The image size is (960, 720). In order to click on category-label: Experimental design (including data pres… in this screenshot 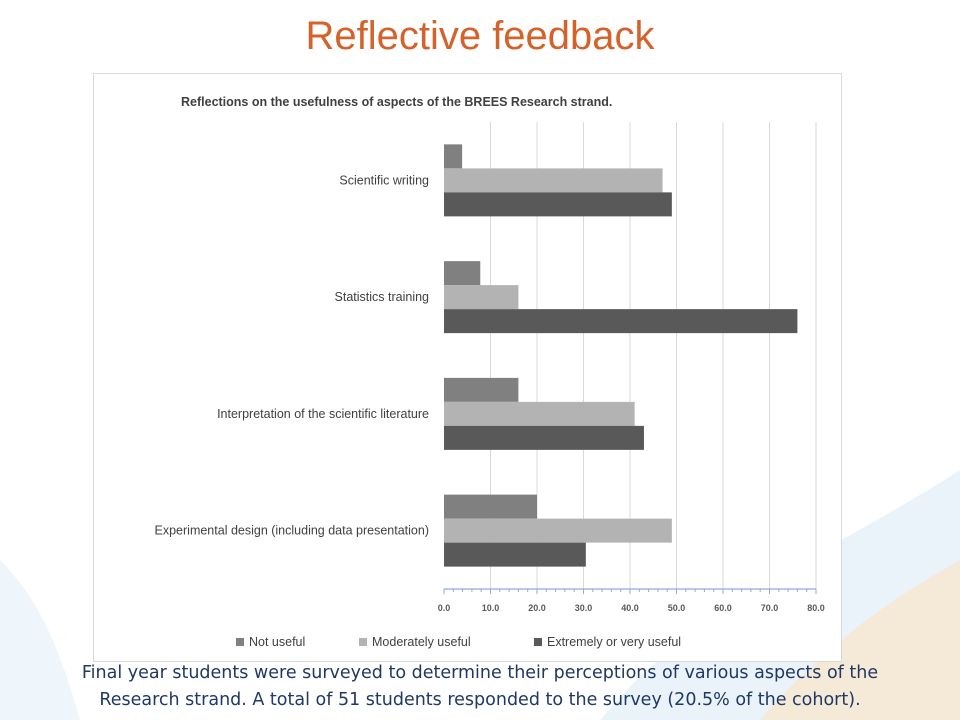, I will do `click(292, 531)`.